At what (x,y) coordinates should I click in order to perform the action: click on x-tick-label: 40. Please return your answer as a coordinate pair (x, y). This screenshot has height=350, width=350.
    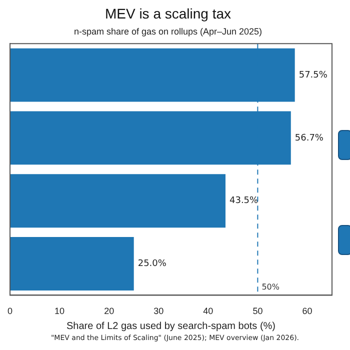
    Looking at the image, I should click on (208, 311).